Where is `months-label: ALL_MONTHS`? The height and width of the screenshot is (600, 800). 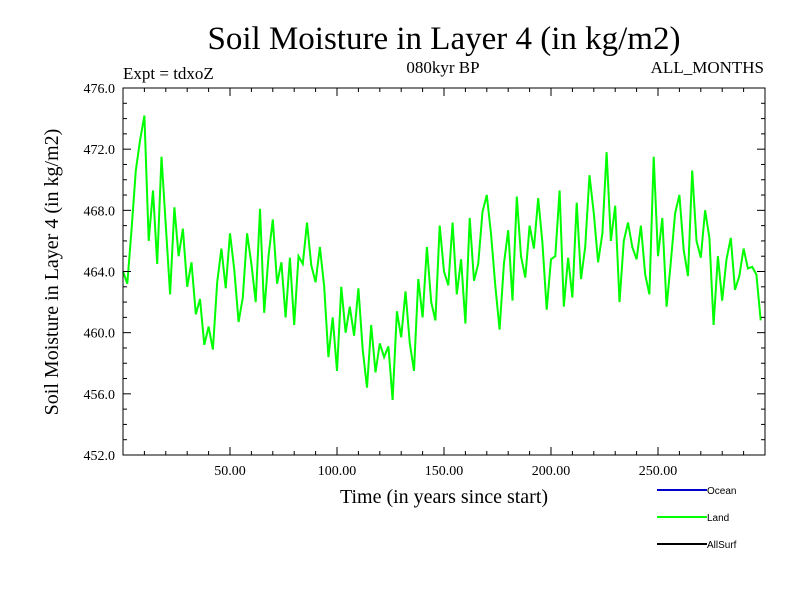
months-label: ALL_MONTHS is located at coordinates (707, 67).